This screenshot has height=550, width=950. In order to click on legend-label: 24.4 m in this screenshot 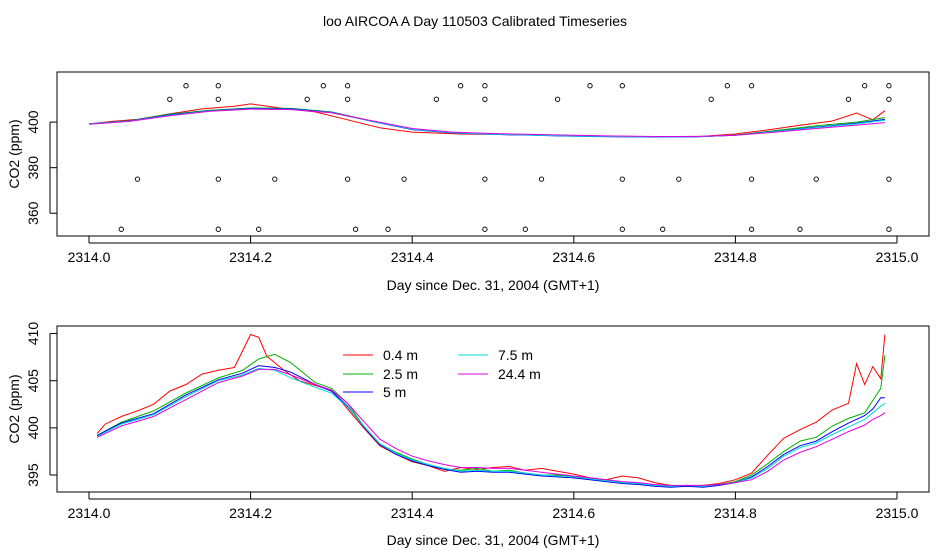, I will do `click(519, 374)`.